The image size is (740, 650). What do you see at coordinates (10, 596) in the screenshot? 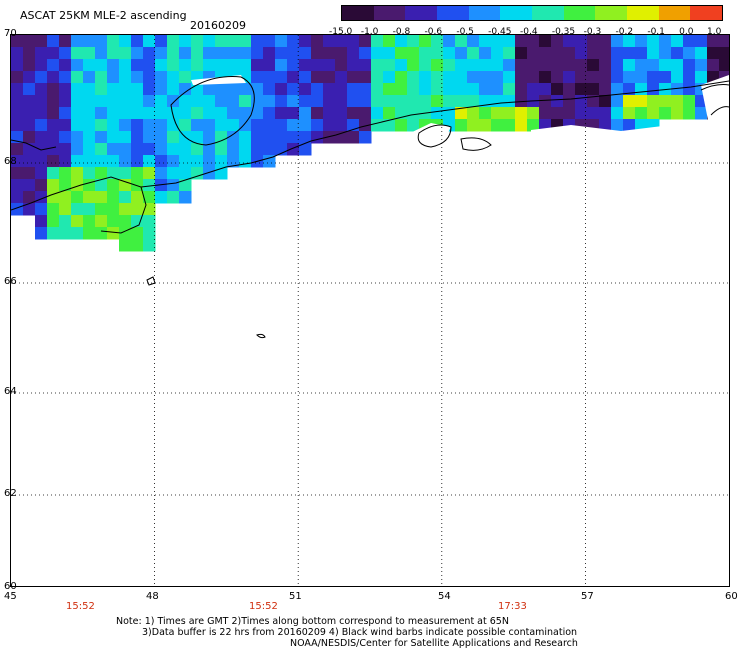
I see `lon-label-45: 45` at bounding box center [10, 596].